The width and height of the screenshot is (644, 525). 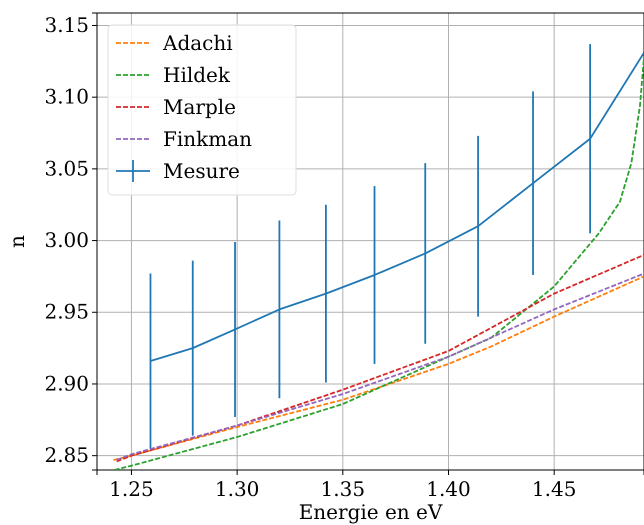 I want to click on legend-label: Mesure, so click(x=201, y=171).